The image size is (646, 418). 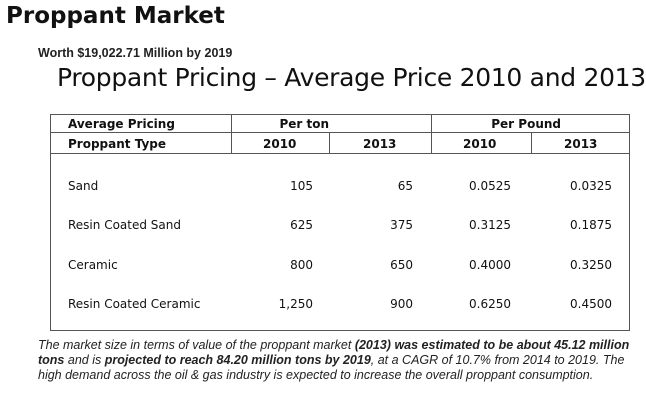 I want to click on header-proppant-type: Proppant Type, so click(x=117, y=144).